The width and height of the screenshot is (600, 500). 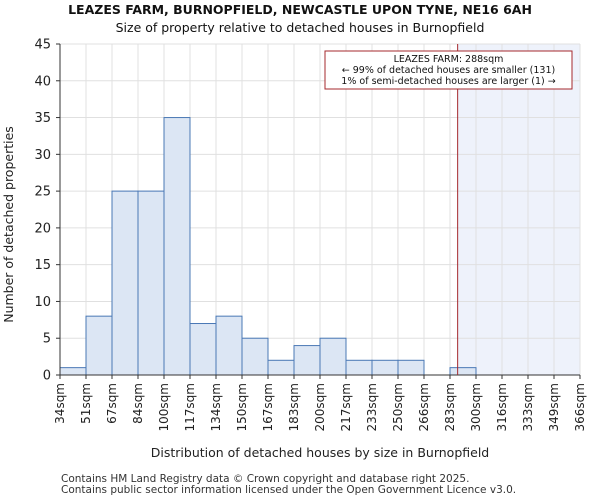 I want to click on x-tick-label: 333sqm, so click(x=528, y=407).